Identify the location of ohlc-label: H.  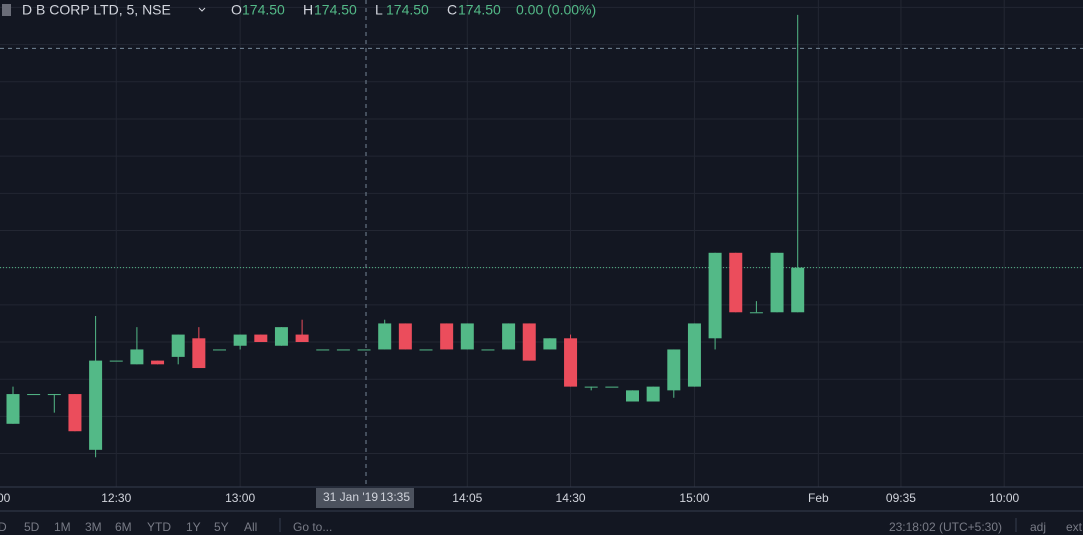
(308, 10).